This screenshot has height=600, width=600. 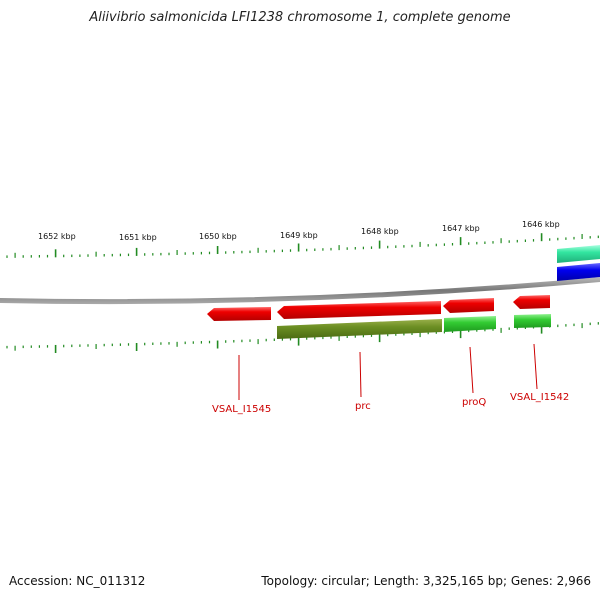 I want to click on ruler-label-1648: 1648 kbp, so click(x=380, y=231).